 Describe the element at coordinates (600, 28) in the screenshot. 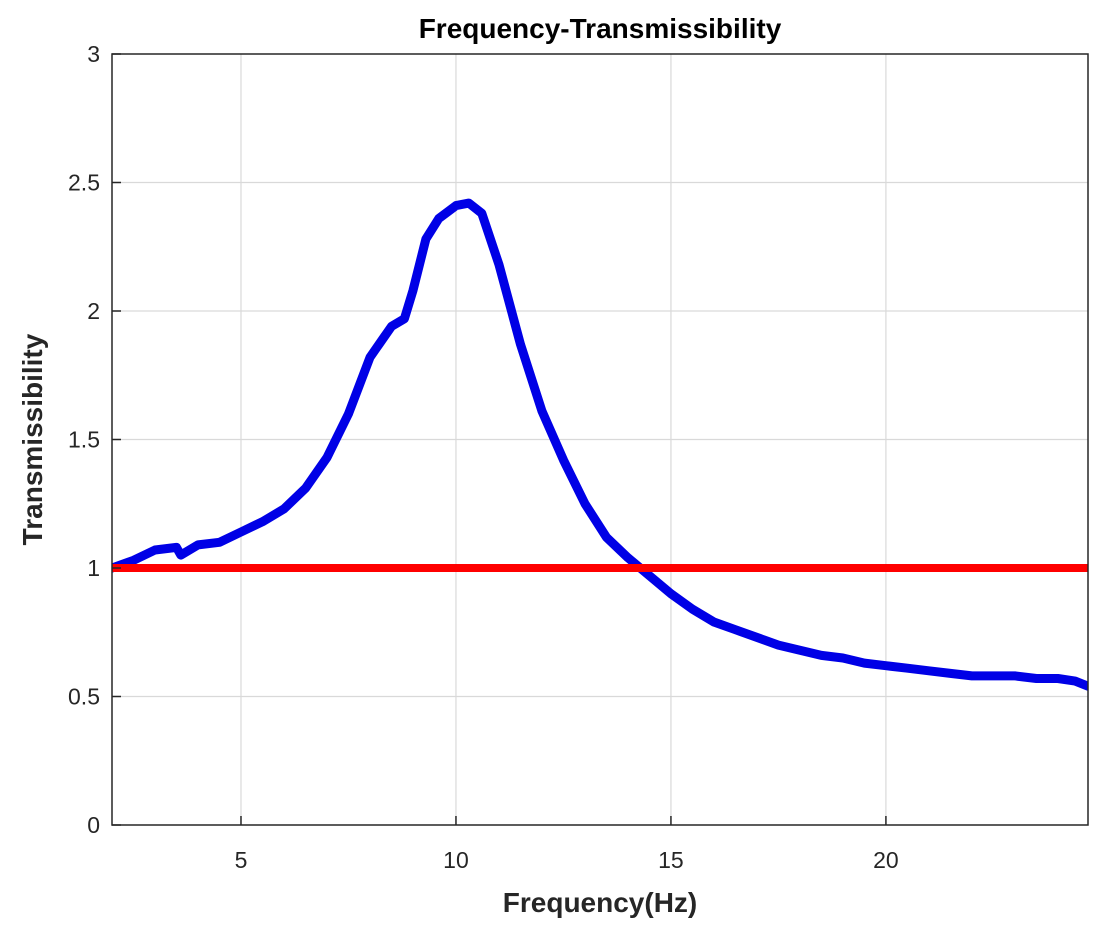

I see `chart-title: Frequency-Transmissibility` at that location.